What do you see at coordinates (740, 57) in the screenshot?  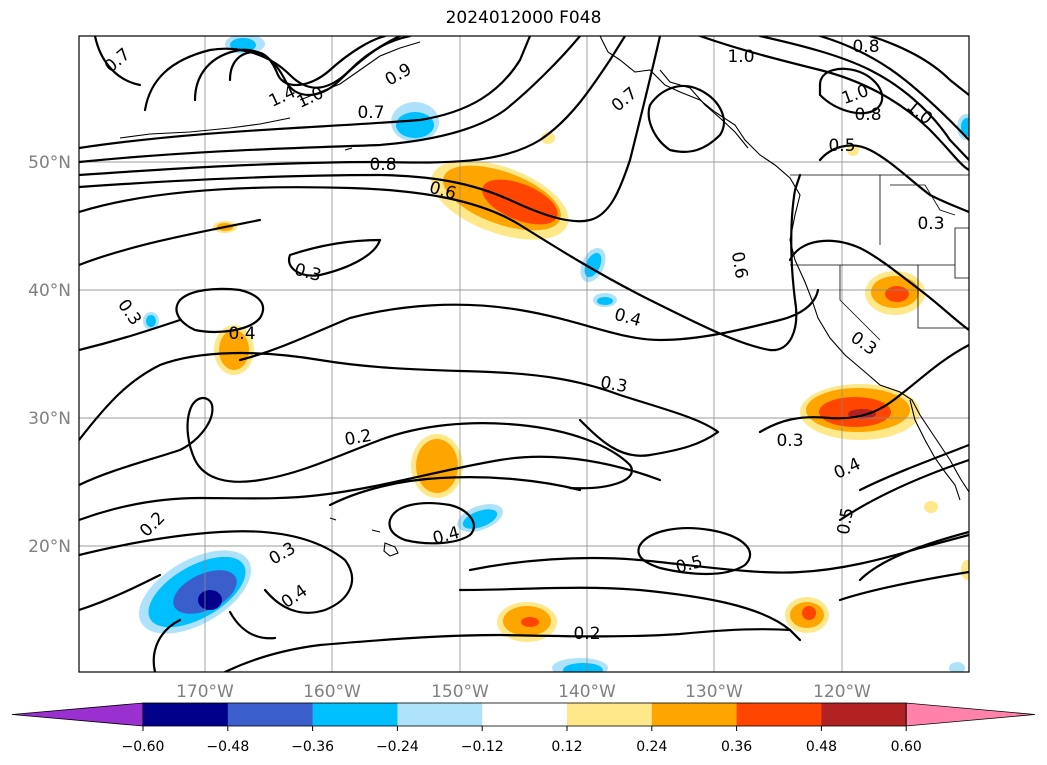 I see `contour-label: 1.0` at bounding box center [740, 57].